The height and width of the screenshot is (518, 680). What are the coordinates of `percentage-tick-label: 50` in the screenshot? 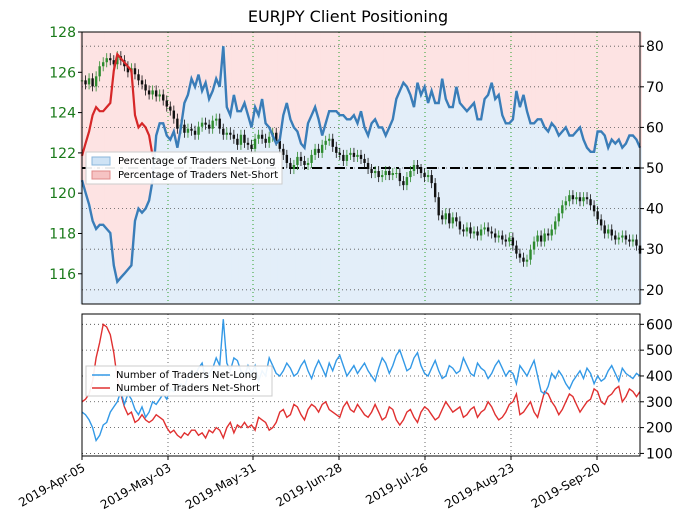 It's located at (655, 169).